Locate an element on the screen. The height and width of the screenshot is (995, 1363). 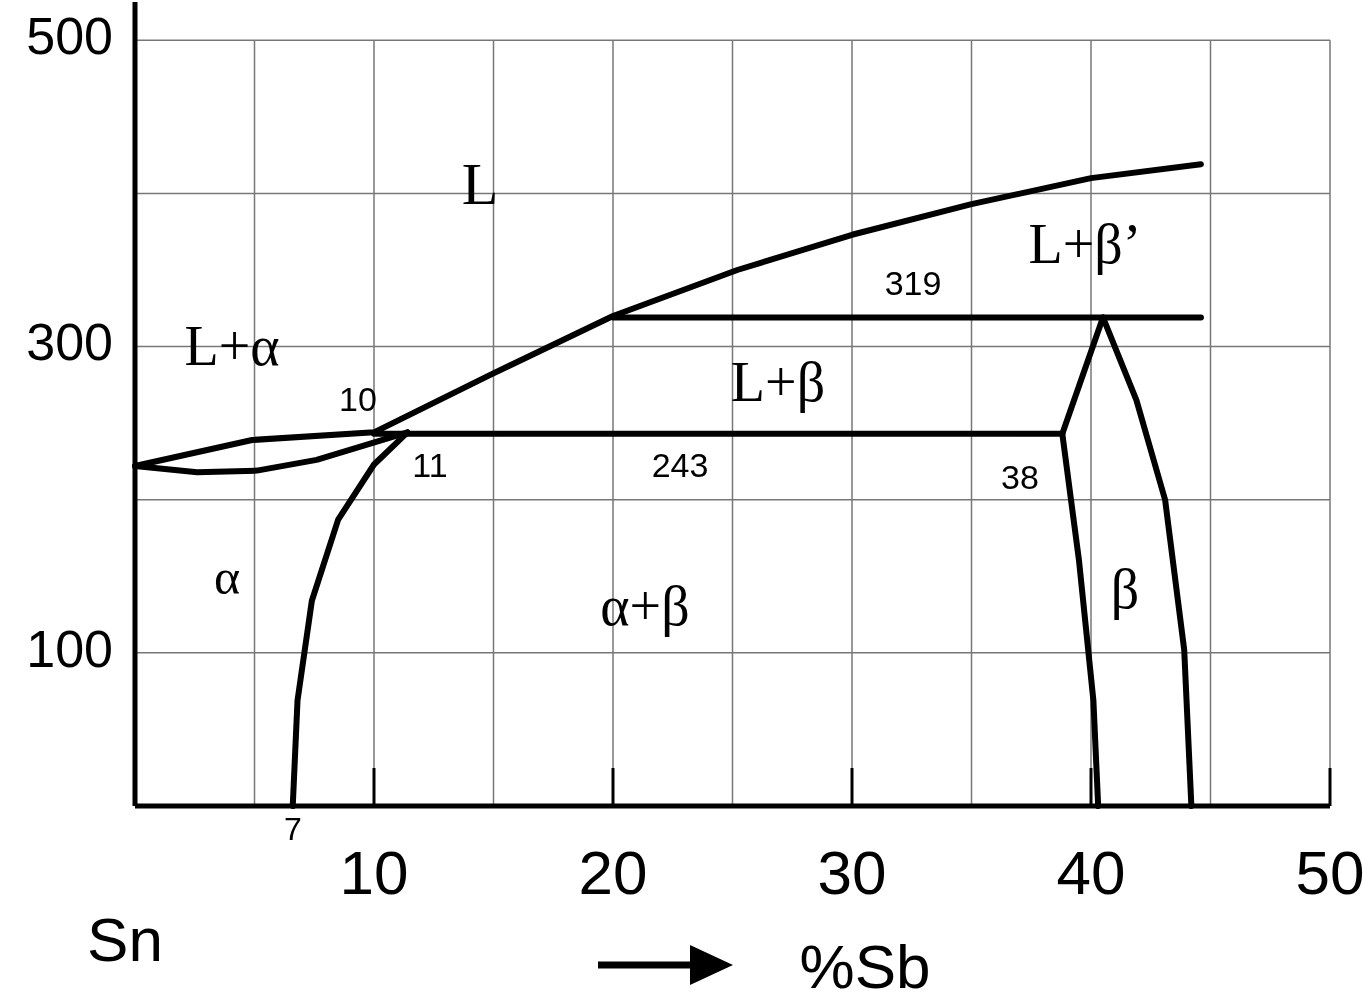
text: 7 is located at coordinates (293, 829).